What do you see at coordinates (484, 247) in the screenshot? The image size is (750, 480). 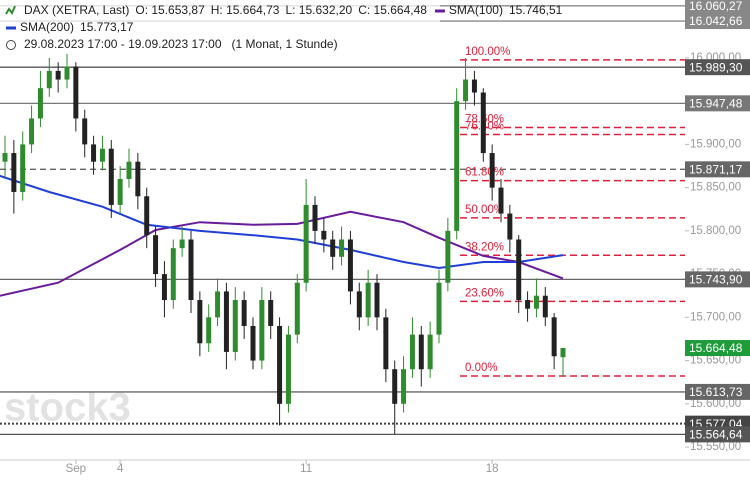 I see `fib-label: 38.20%` at bounding box center [484, 247].